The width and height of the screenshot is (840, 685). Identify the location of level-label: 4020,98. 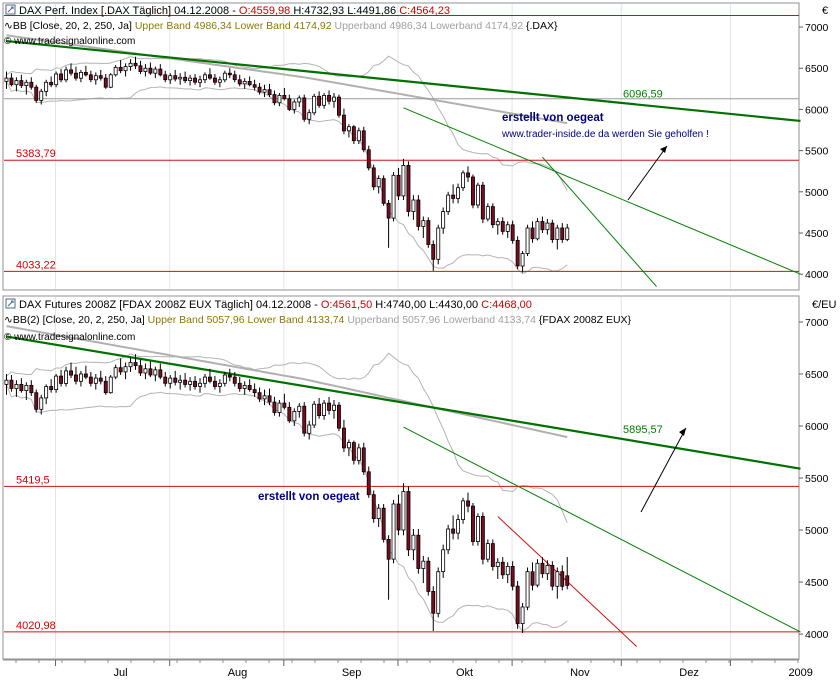
(36, 626).